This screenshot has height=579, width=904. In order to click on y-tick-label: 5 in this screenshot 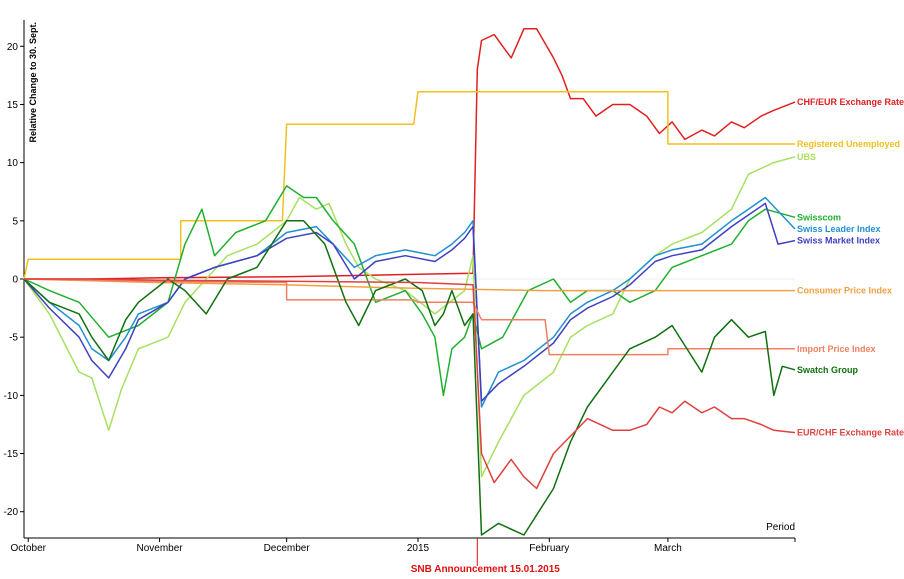, I will do `click(15, 221)`.